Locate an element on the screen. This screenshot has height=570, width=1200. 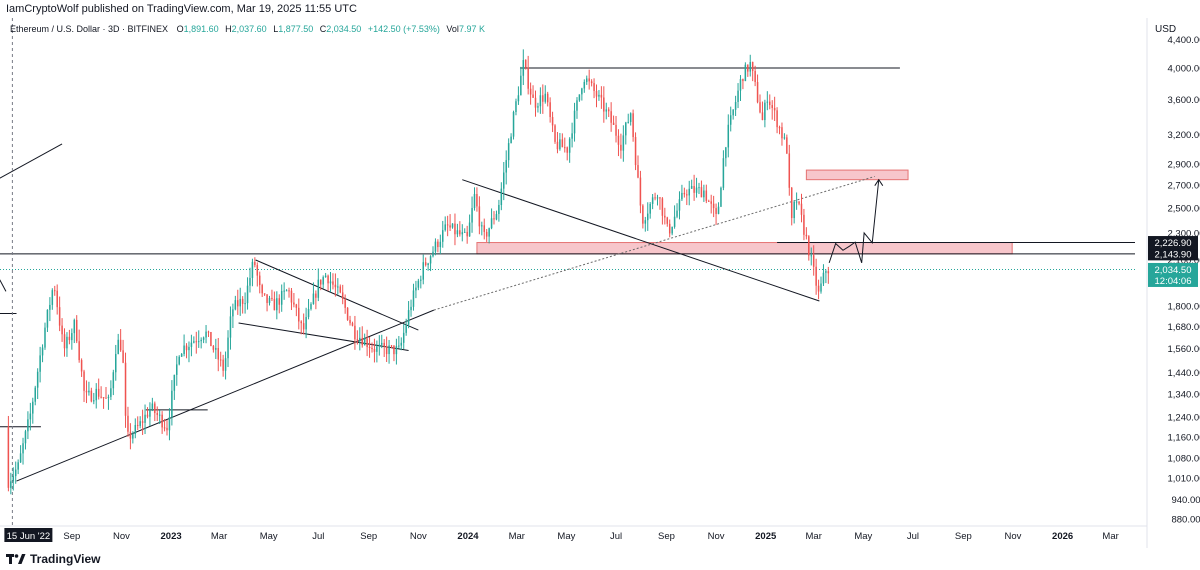
price-tick-label: 880.00 is located at coordinates (1185, 520).